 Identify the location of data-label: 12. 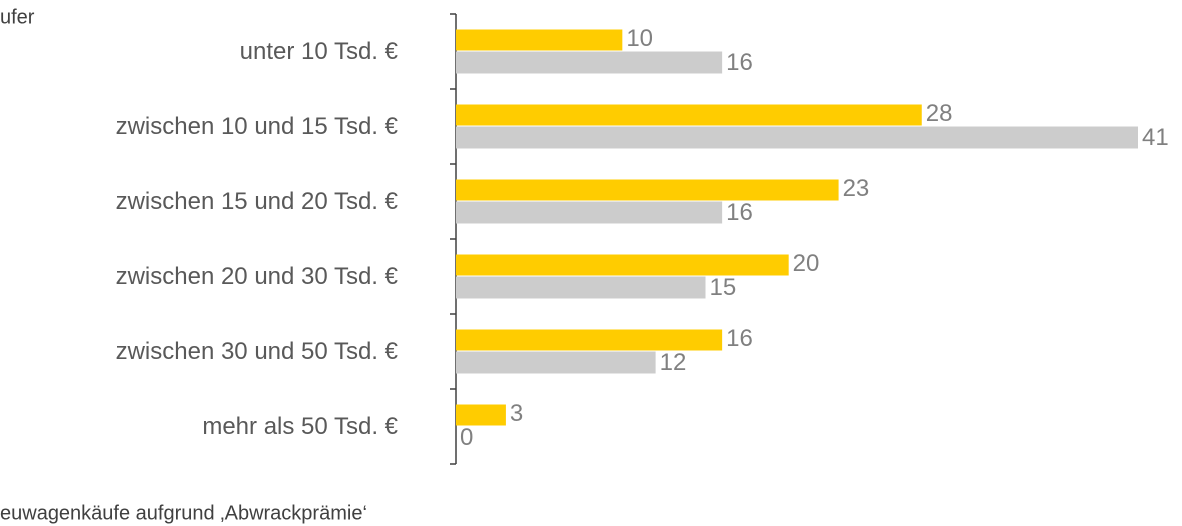
(673, 362).